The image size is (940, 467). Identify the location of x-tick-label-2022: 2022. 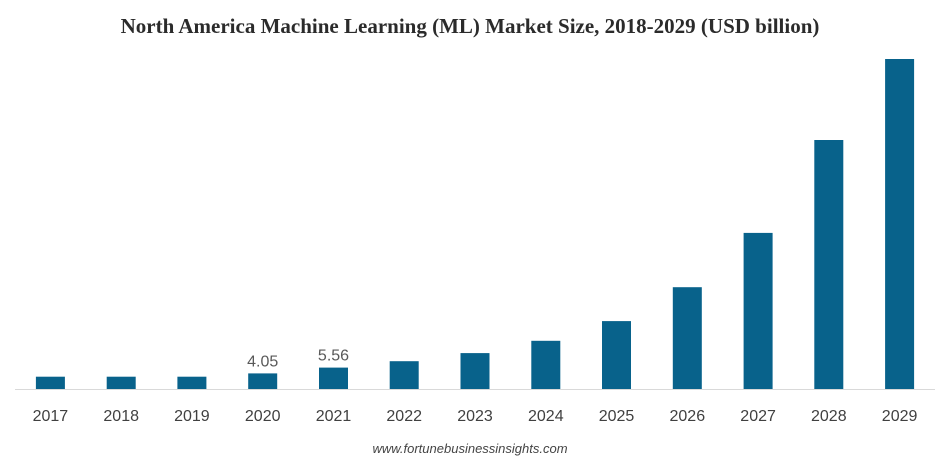
(404, 416).